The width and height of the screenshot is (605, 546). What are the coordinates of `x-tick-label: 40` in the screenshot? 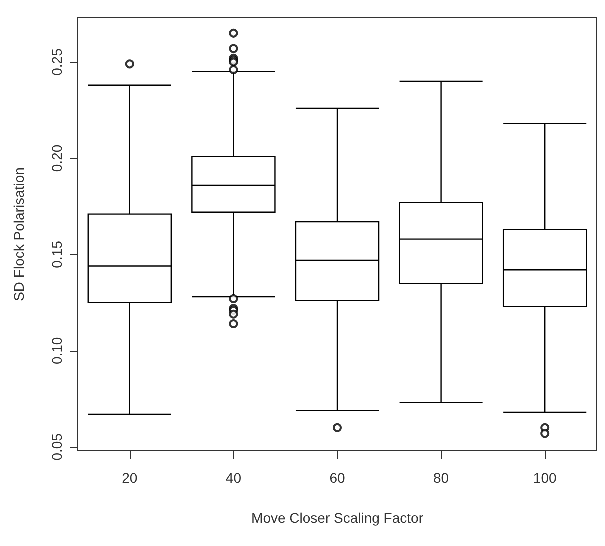 It's located at (234, 478).